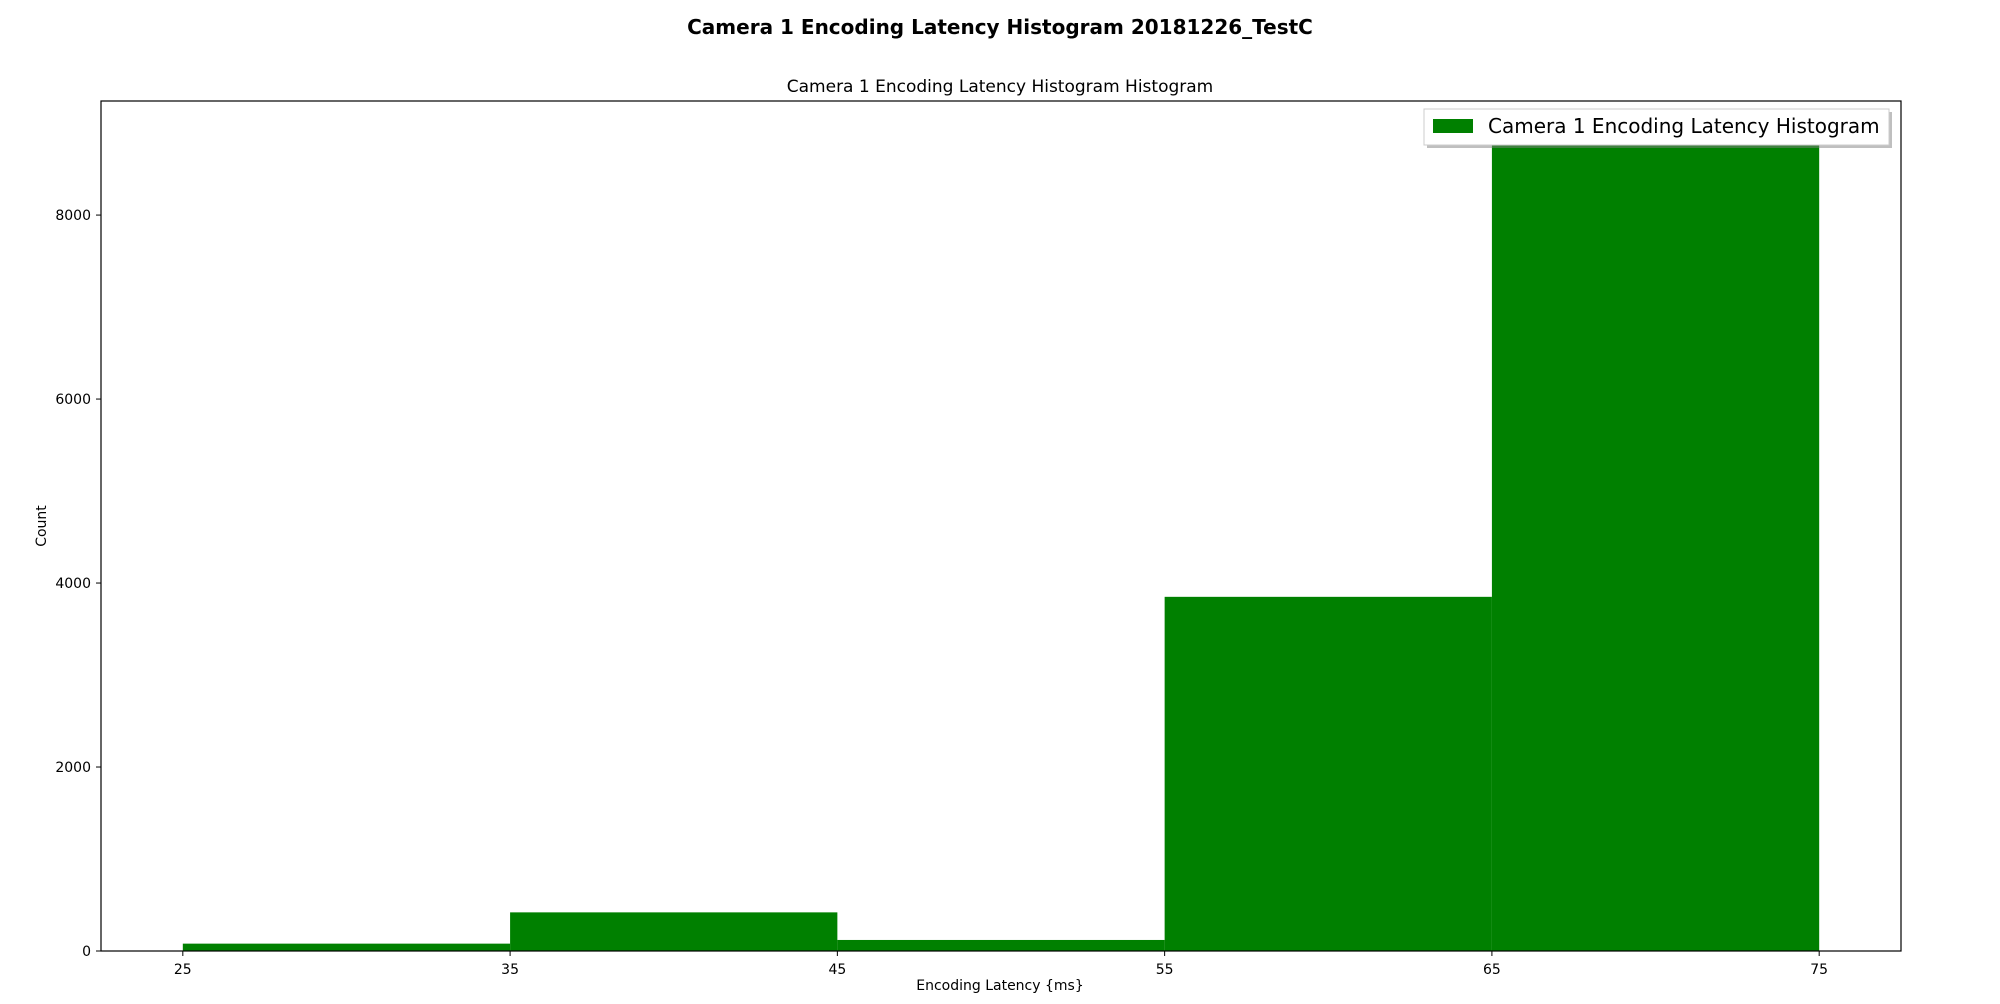 The image size is (2000, 1004). What do you see at coordinates (1819, 970) in the screenshot?
I see `x-tick-label-5: 75` at bounding box center [1819, 970].